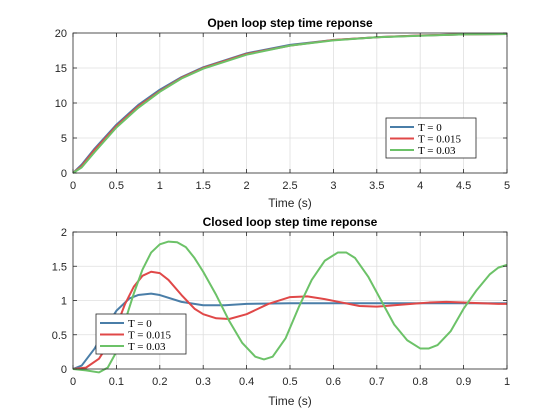 The image size is (560, 420). Describe the element at coordinates (247, 186) in the screenshot. I see `x-tick-label: 2` at that location.